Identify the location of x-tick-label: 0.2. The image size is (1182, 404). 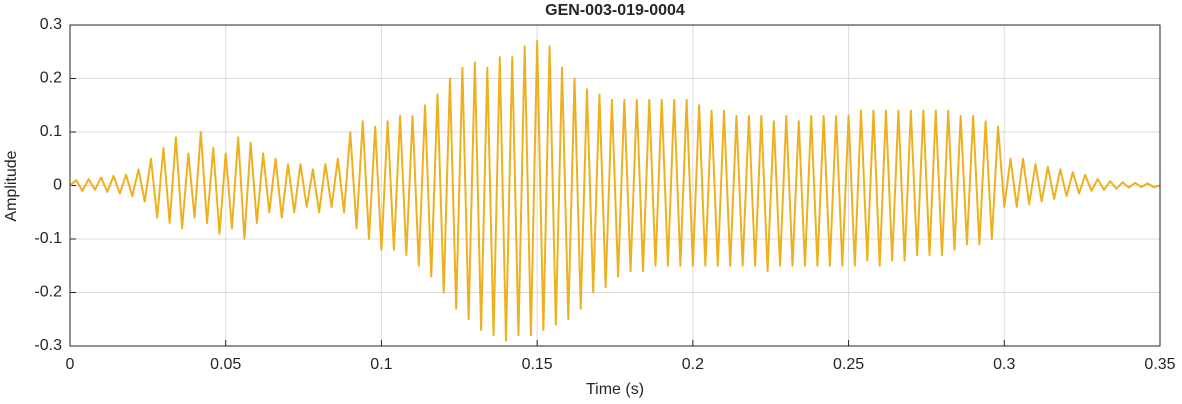
(693, 364).